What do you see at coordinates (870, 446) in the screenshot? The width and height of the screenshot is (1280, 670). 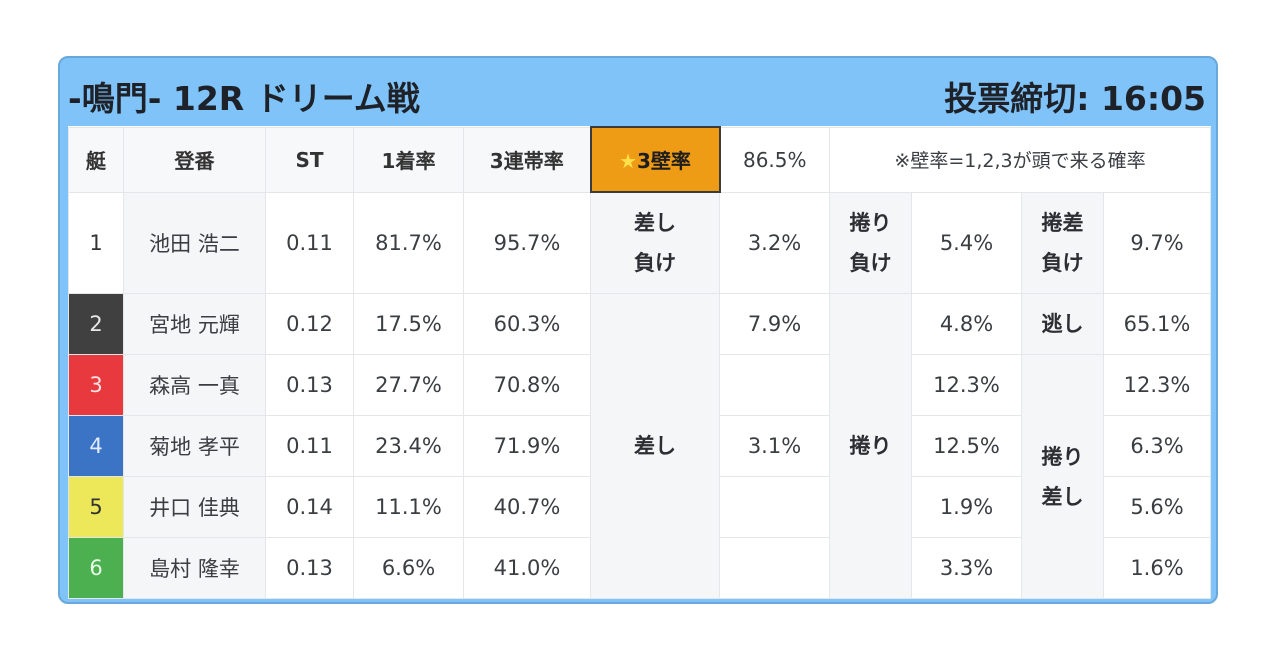 I see `kind-makuri: 捲り` at bounding box center [870, 446].